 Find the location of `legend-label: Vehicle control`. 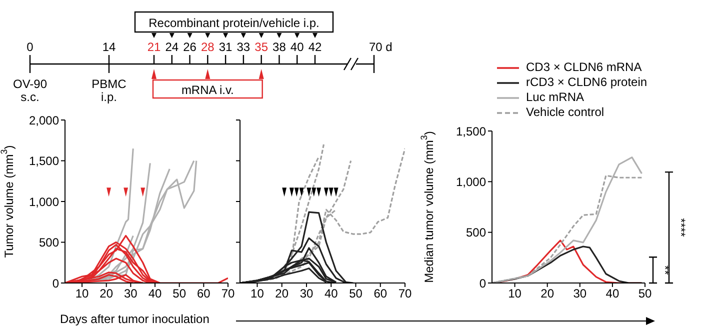

legend-label: Vehicle control is located at coordinates (565, 112).